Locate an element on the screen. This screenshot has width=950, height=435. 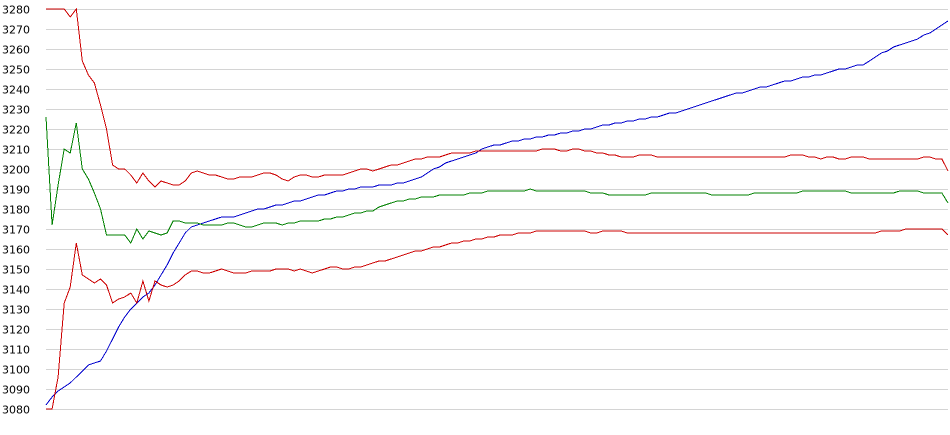
y-tick-label: 3130 is located at coordinates (16, 310).